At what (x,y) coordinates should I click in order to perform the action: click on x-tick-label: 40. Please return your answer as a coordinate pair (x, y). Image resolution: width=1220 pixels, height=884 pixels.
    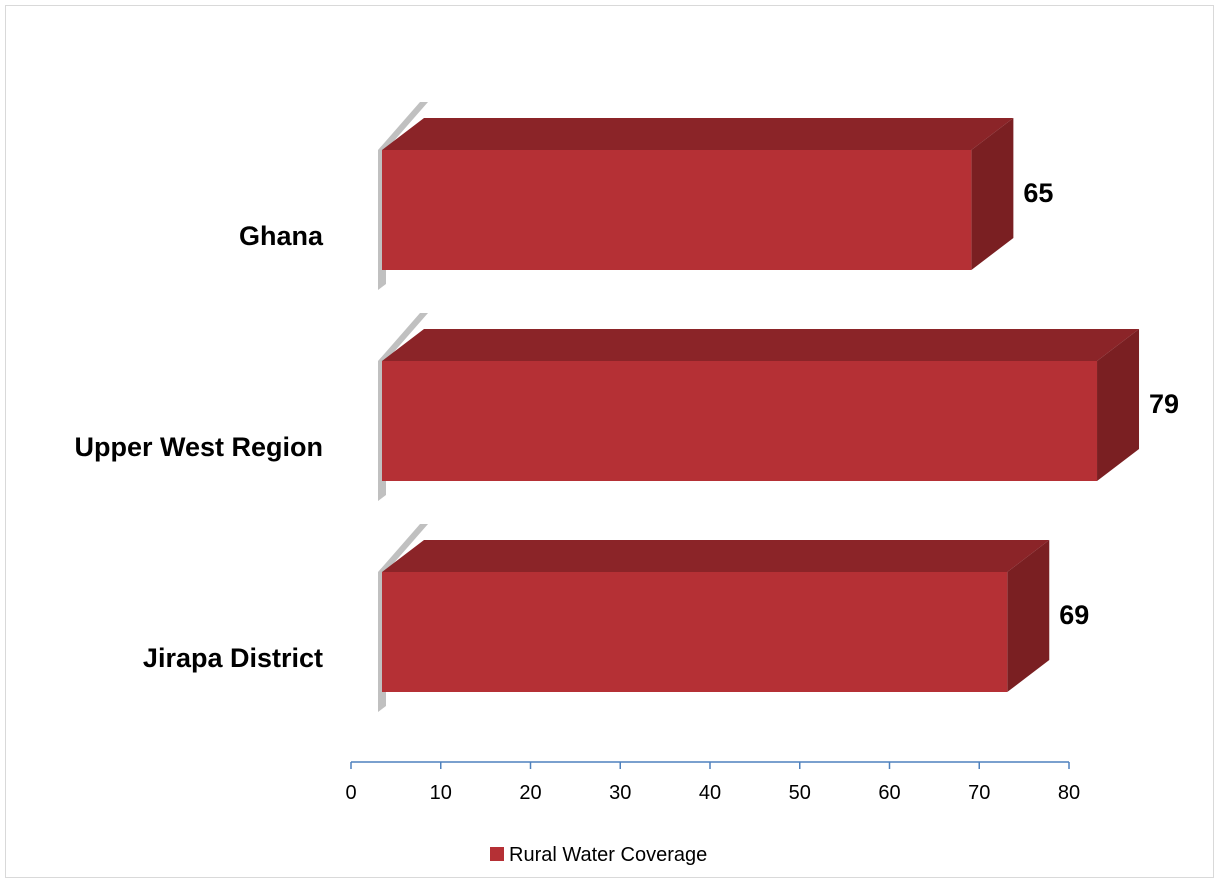
    Looking at the image, I should click on (710, 793).